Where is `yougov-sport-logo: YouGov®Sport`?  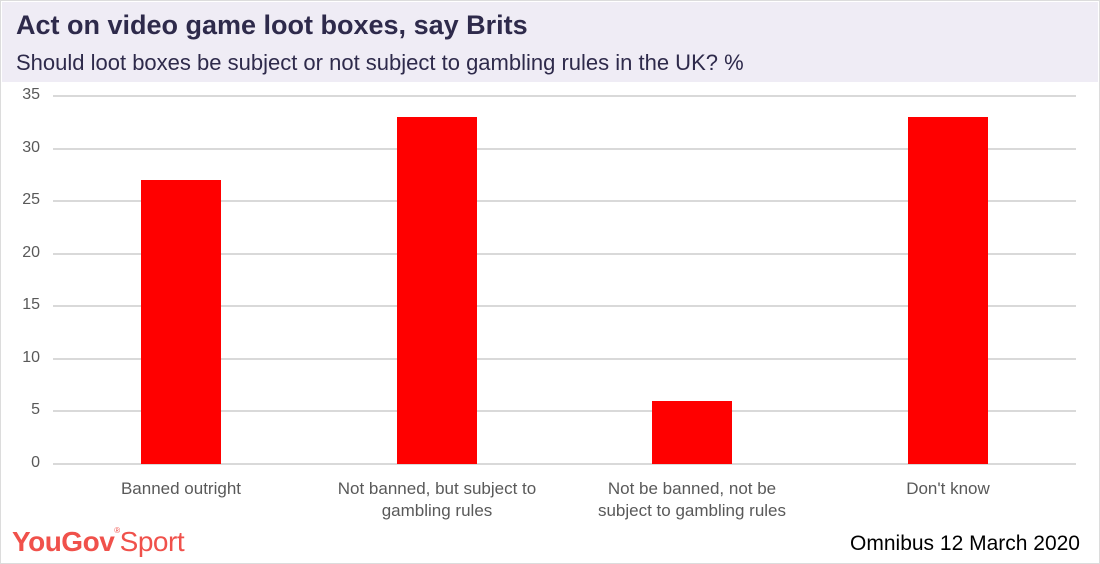 yougov-sport-logo: YouGov®Sport is located at coordinates (98, 542).